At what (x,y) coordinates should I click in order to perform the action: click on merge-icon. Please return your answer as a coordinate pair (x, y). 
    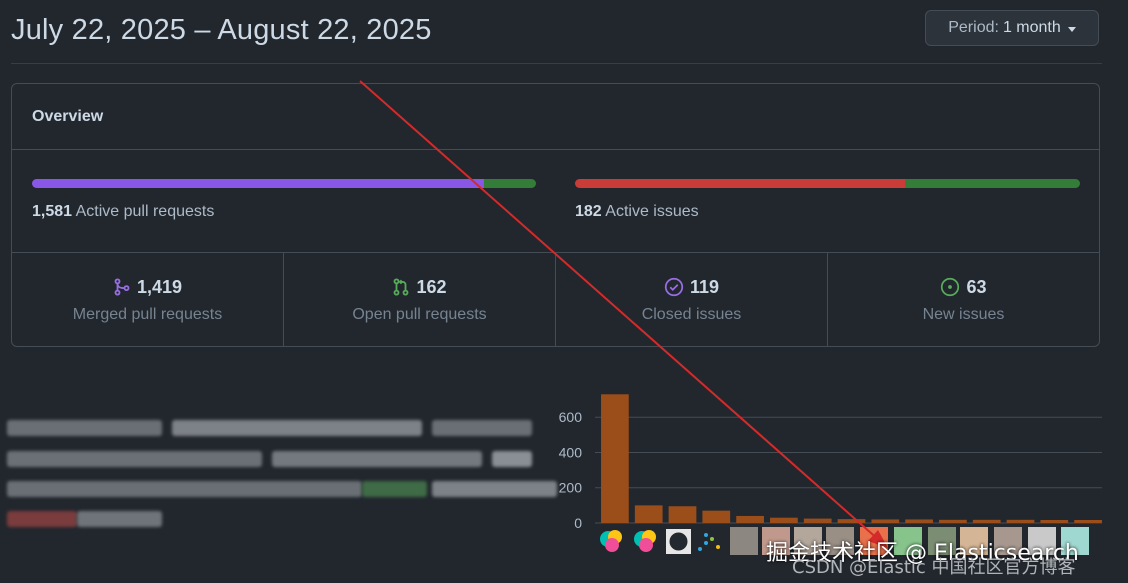
    Looking at the image, I should click on (122, 287).